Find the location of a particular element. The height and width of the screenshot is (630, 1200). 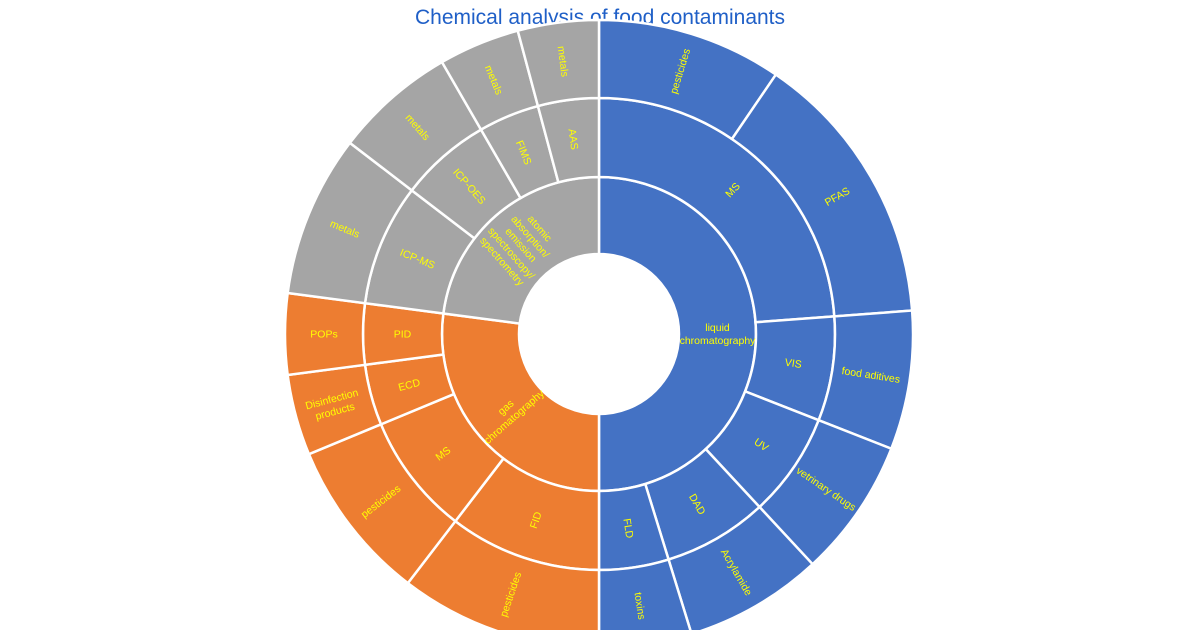

chart-title: Chemical analysis of food contaminants is located at coordinates (600, 17).